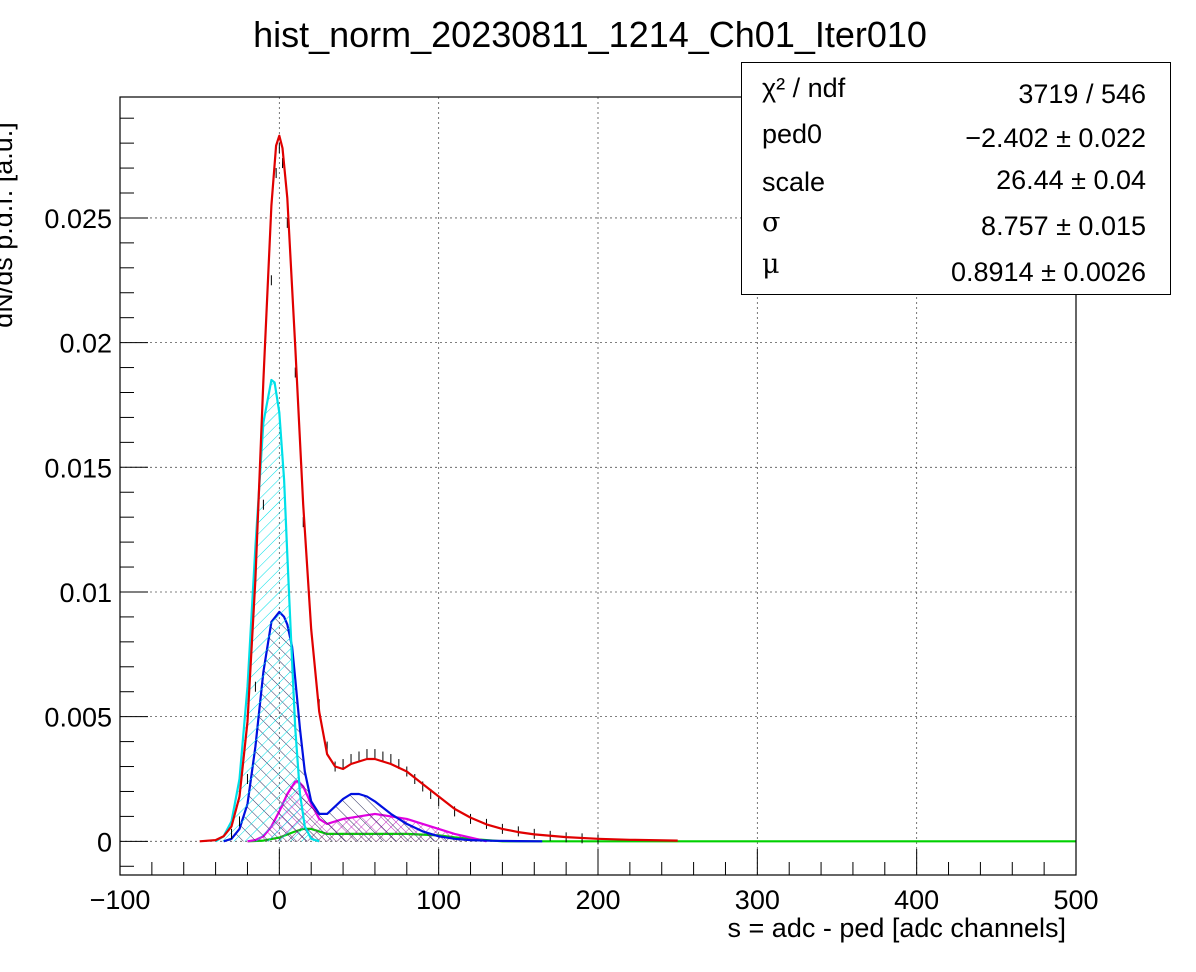 The width and height of the screenshot is (1196, 972). I want to click on stats-row-mu: μ 0.8914 ± 0.0026, so click(956, 272).